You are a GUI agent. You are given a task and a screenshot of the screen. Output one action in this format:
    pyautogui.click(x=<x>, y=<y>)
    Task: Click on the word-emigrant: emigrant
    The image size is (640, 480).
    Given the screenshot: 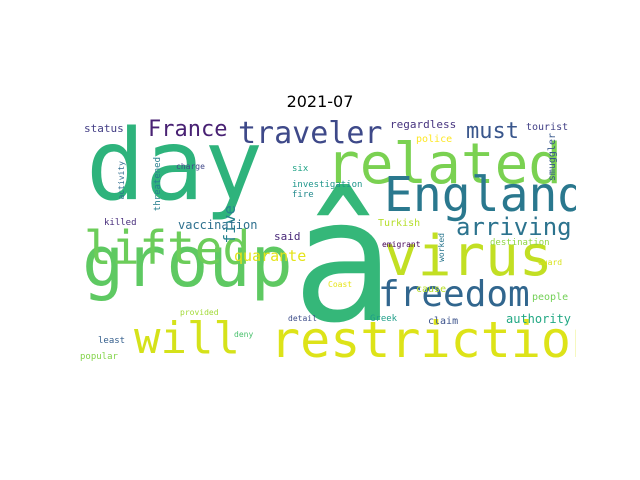 What is the action you would take?
    pyautogui.click(x=401, y=244)
    